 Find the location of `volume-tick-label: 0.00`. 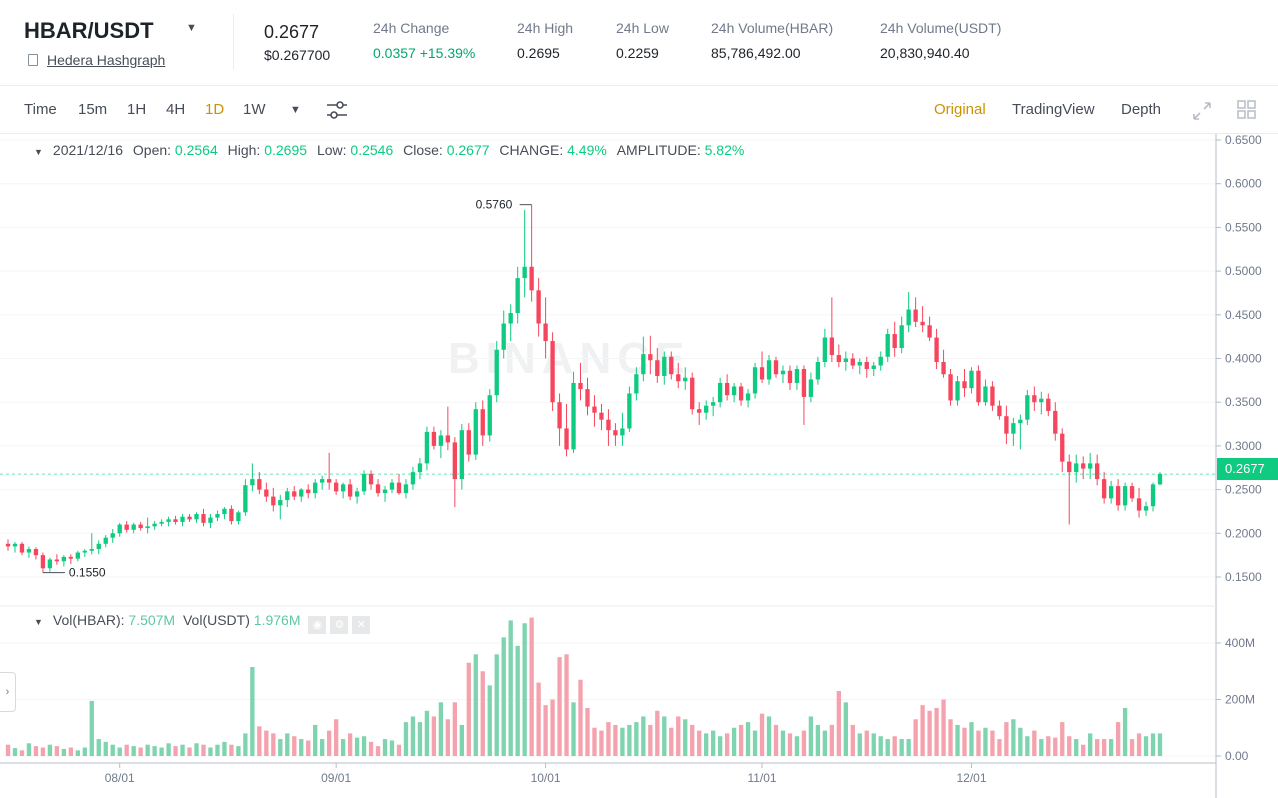

volume-tick-label: 0.00 is located at coordinates (1237, 756).